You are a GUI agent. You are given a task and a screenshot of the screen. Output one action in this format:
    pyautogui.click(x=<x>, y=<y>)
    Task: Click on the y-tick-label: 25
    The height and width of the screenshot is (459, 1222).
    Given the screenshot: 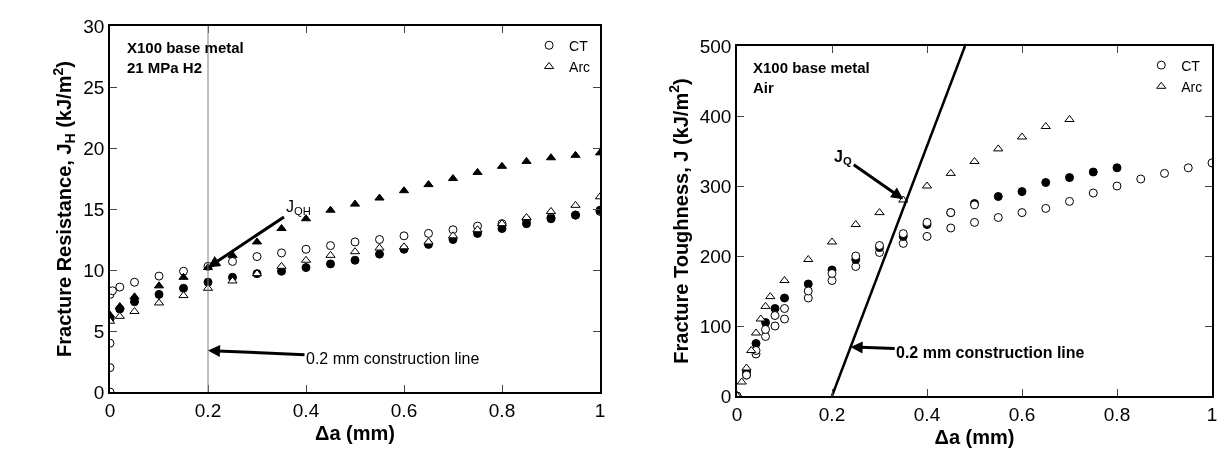 What is the action you would take?
    pyautogui.click(x=94, y=87)
    